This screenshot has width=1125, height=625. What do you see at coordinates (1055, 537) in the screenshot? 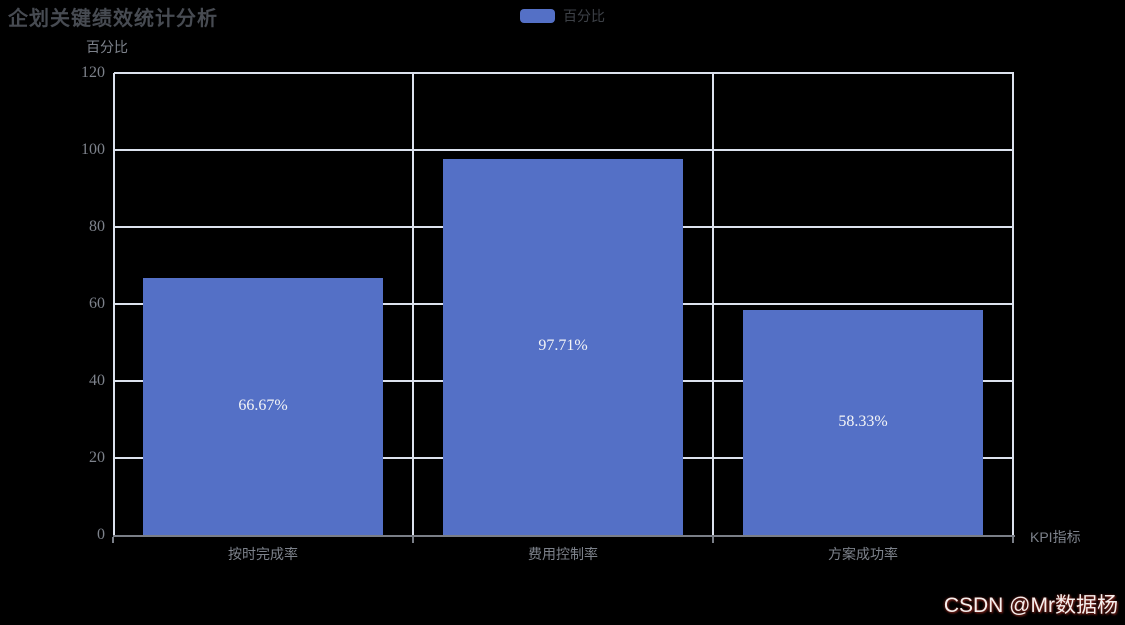
I see `x-axis-title: KPI指标` at bounding box center [1055, 537].